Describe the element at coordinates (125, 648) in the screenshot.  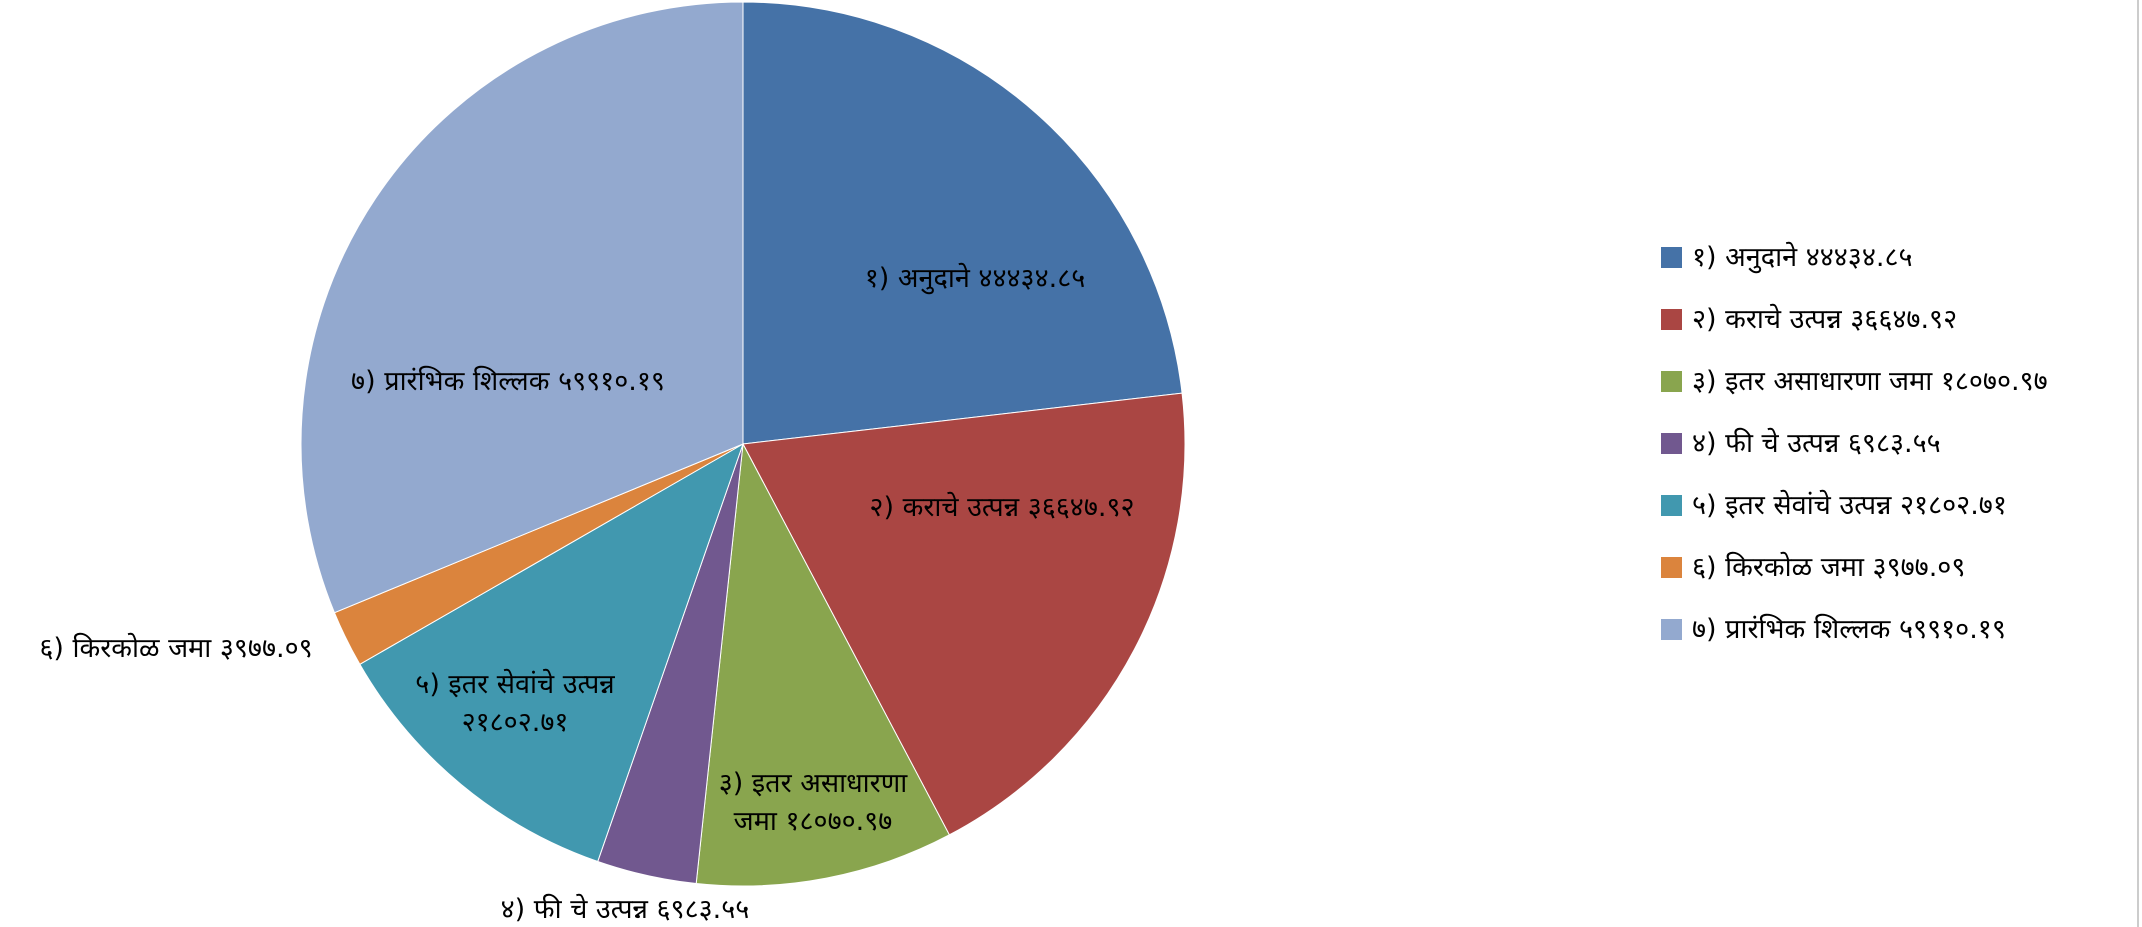
I see `slice-label-category: ६) किरकोळ जमा` at that location.